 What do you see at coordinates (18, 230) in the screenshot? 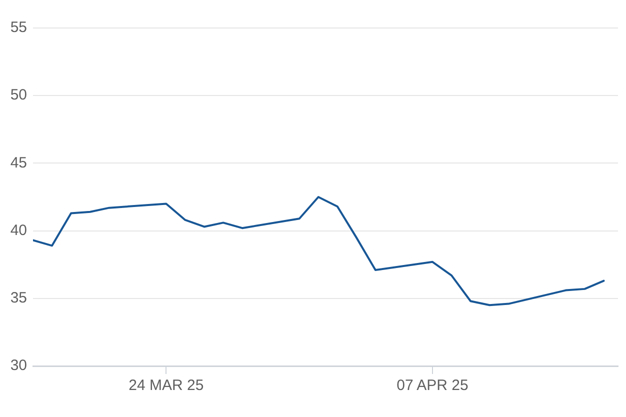
I see `y-tick-label: 40` at bounding box center [18, 230].